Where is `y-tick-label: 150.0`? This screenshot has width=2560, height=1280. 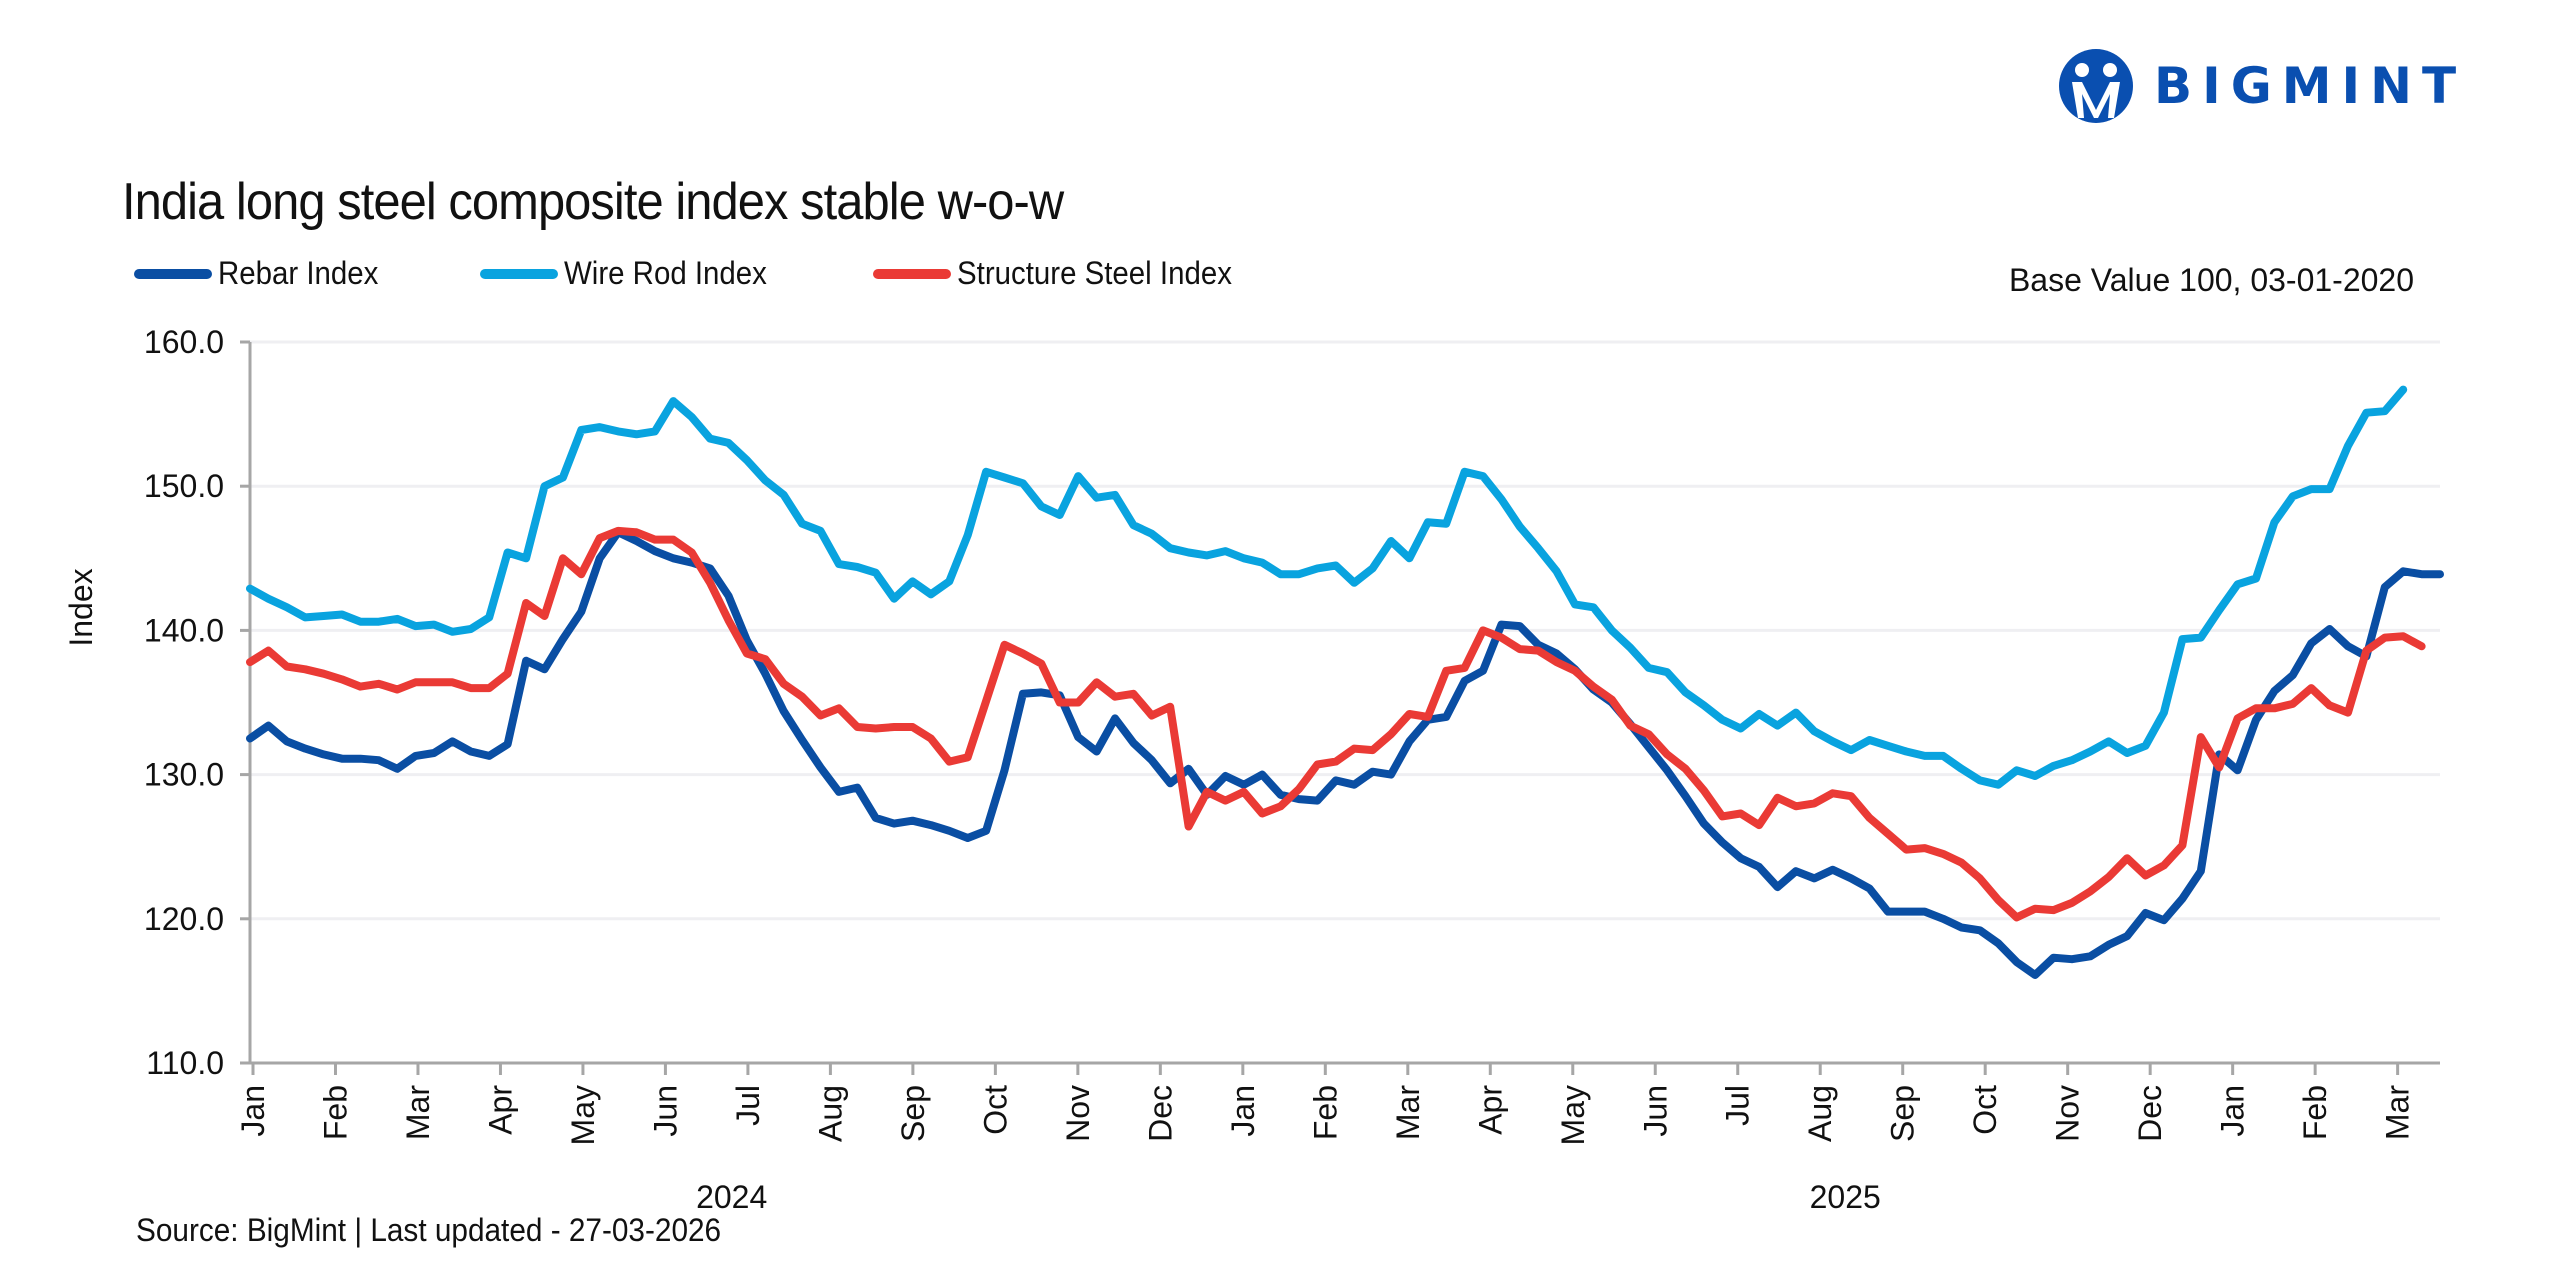 y-tick-label: 150.0 is located at coordinates (184, 486).